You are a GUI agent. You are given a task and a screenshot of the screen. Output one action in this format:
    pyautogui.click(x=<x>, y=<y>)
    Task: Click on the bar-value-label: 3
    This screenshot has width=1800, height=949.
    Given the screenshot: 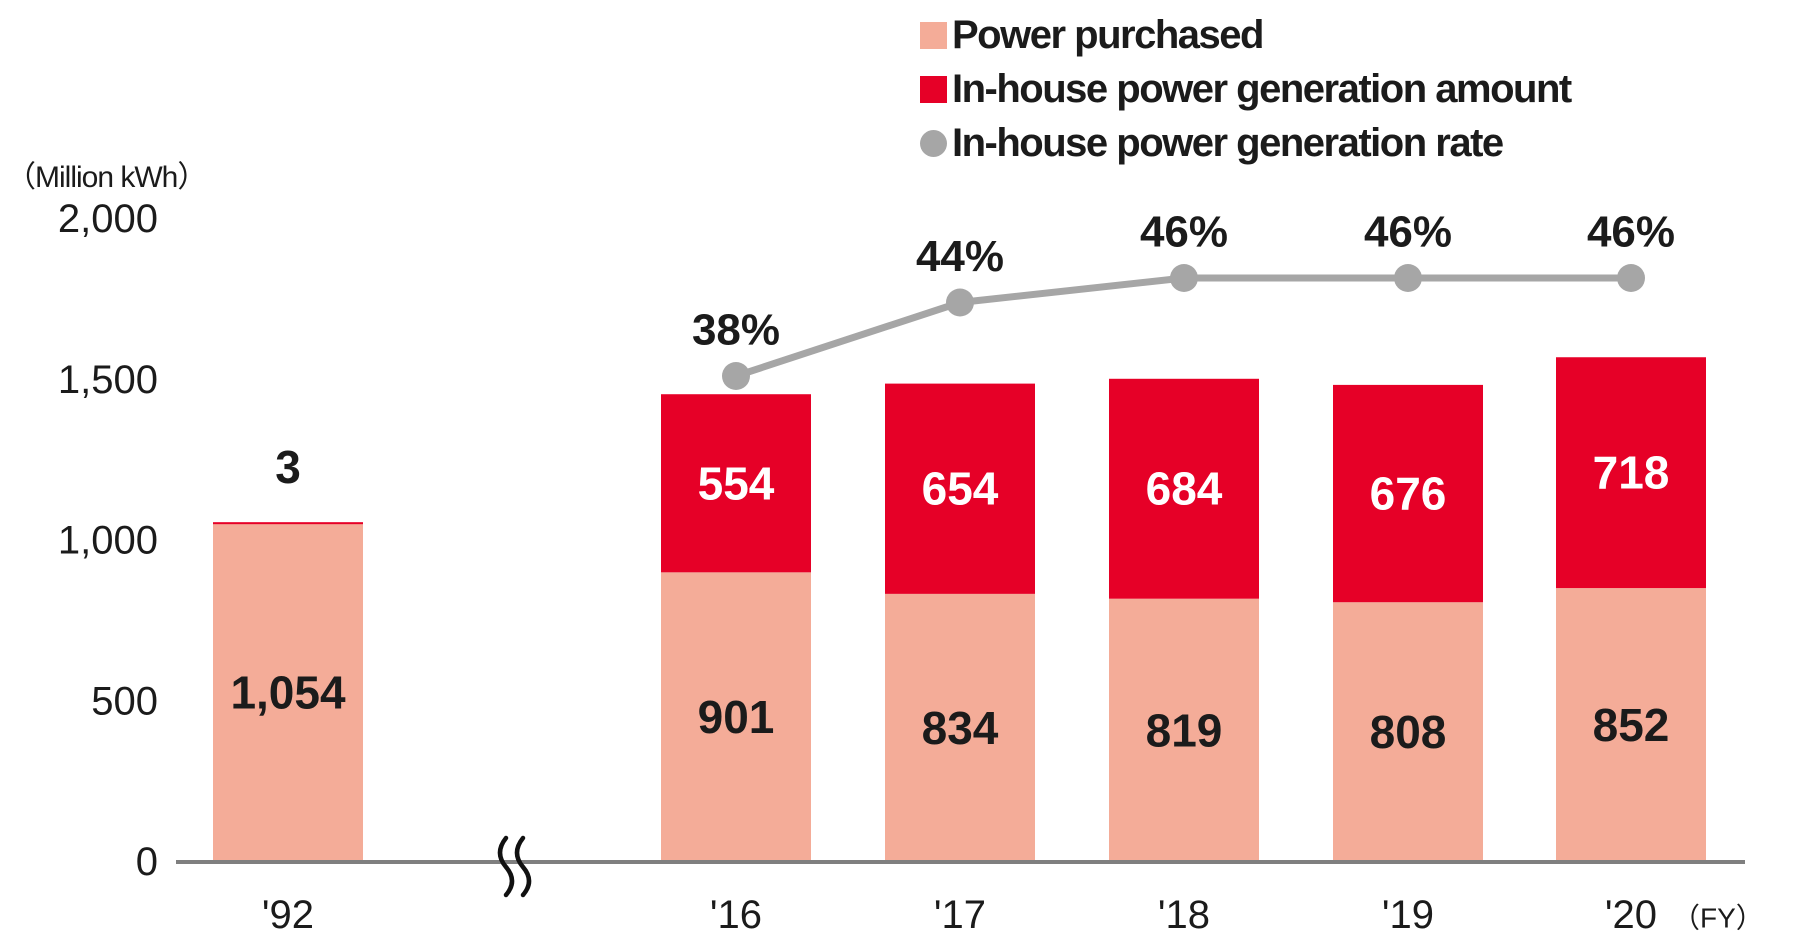 What is the action you would take?
    pyautogui.click(x=288, y=467)
    